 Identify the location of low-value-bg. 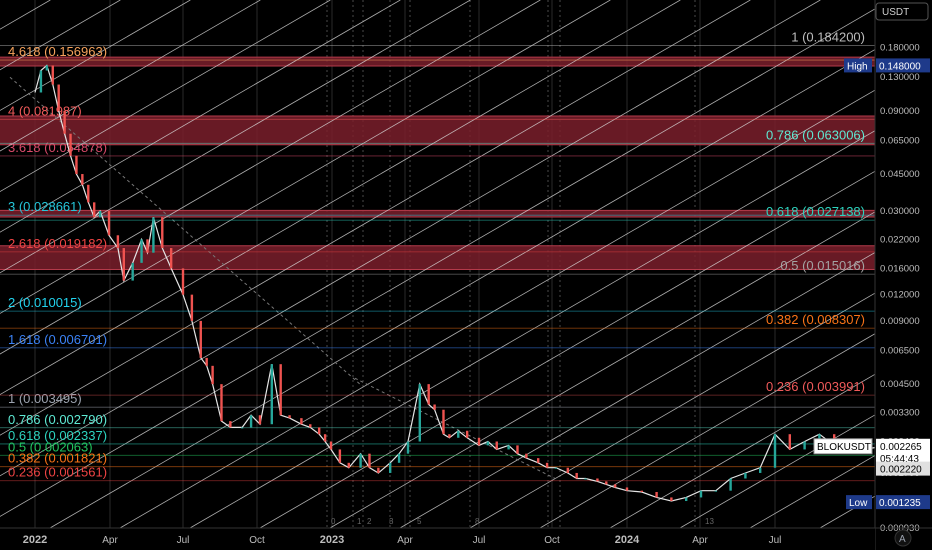
(903, 502).